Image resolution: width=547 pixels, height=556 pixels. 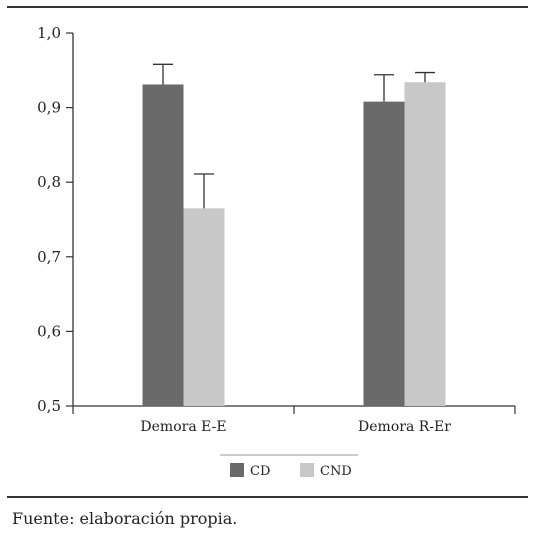 I want to click on top-rule, so click(x=267, y=7).